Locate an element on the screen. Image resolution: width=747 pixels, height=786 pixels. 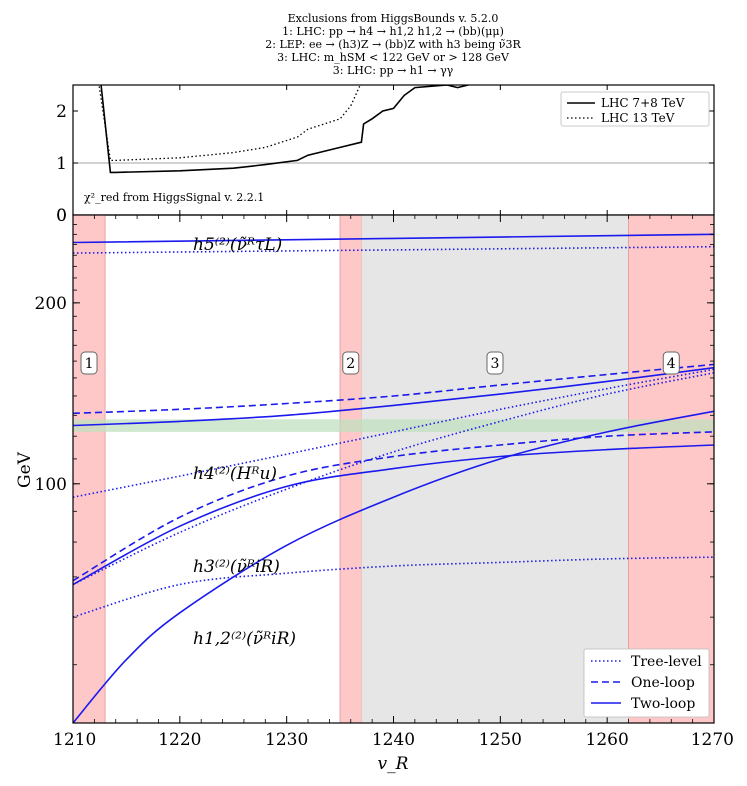
region-label-2: 2 is located at coordinates (350, 364).